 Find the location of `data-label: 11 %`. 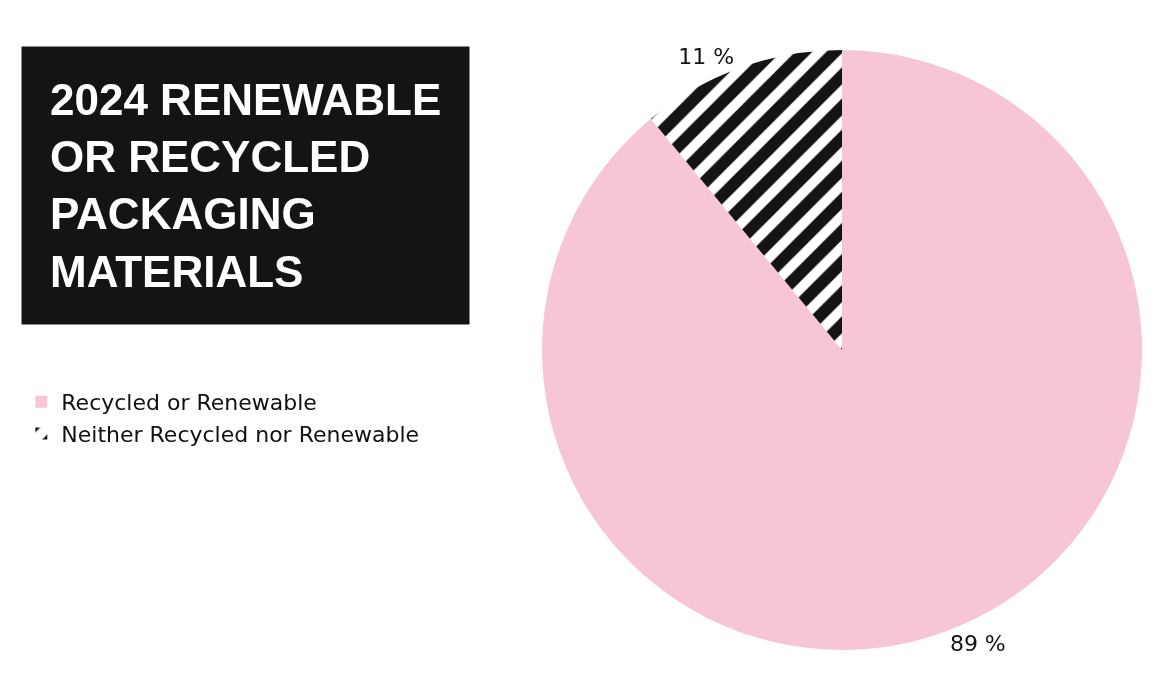

data-label: 11 % is located at coordinates (706, 57).